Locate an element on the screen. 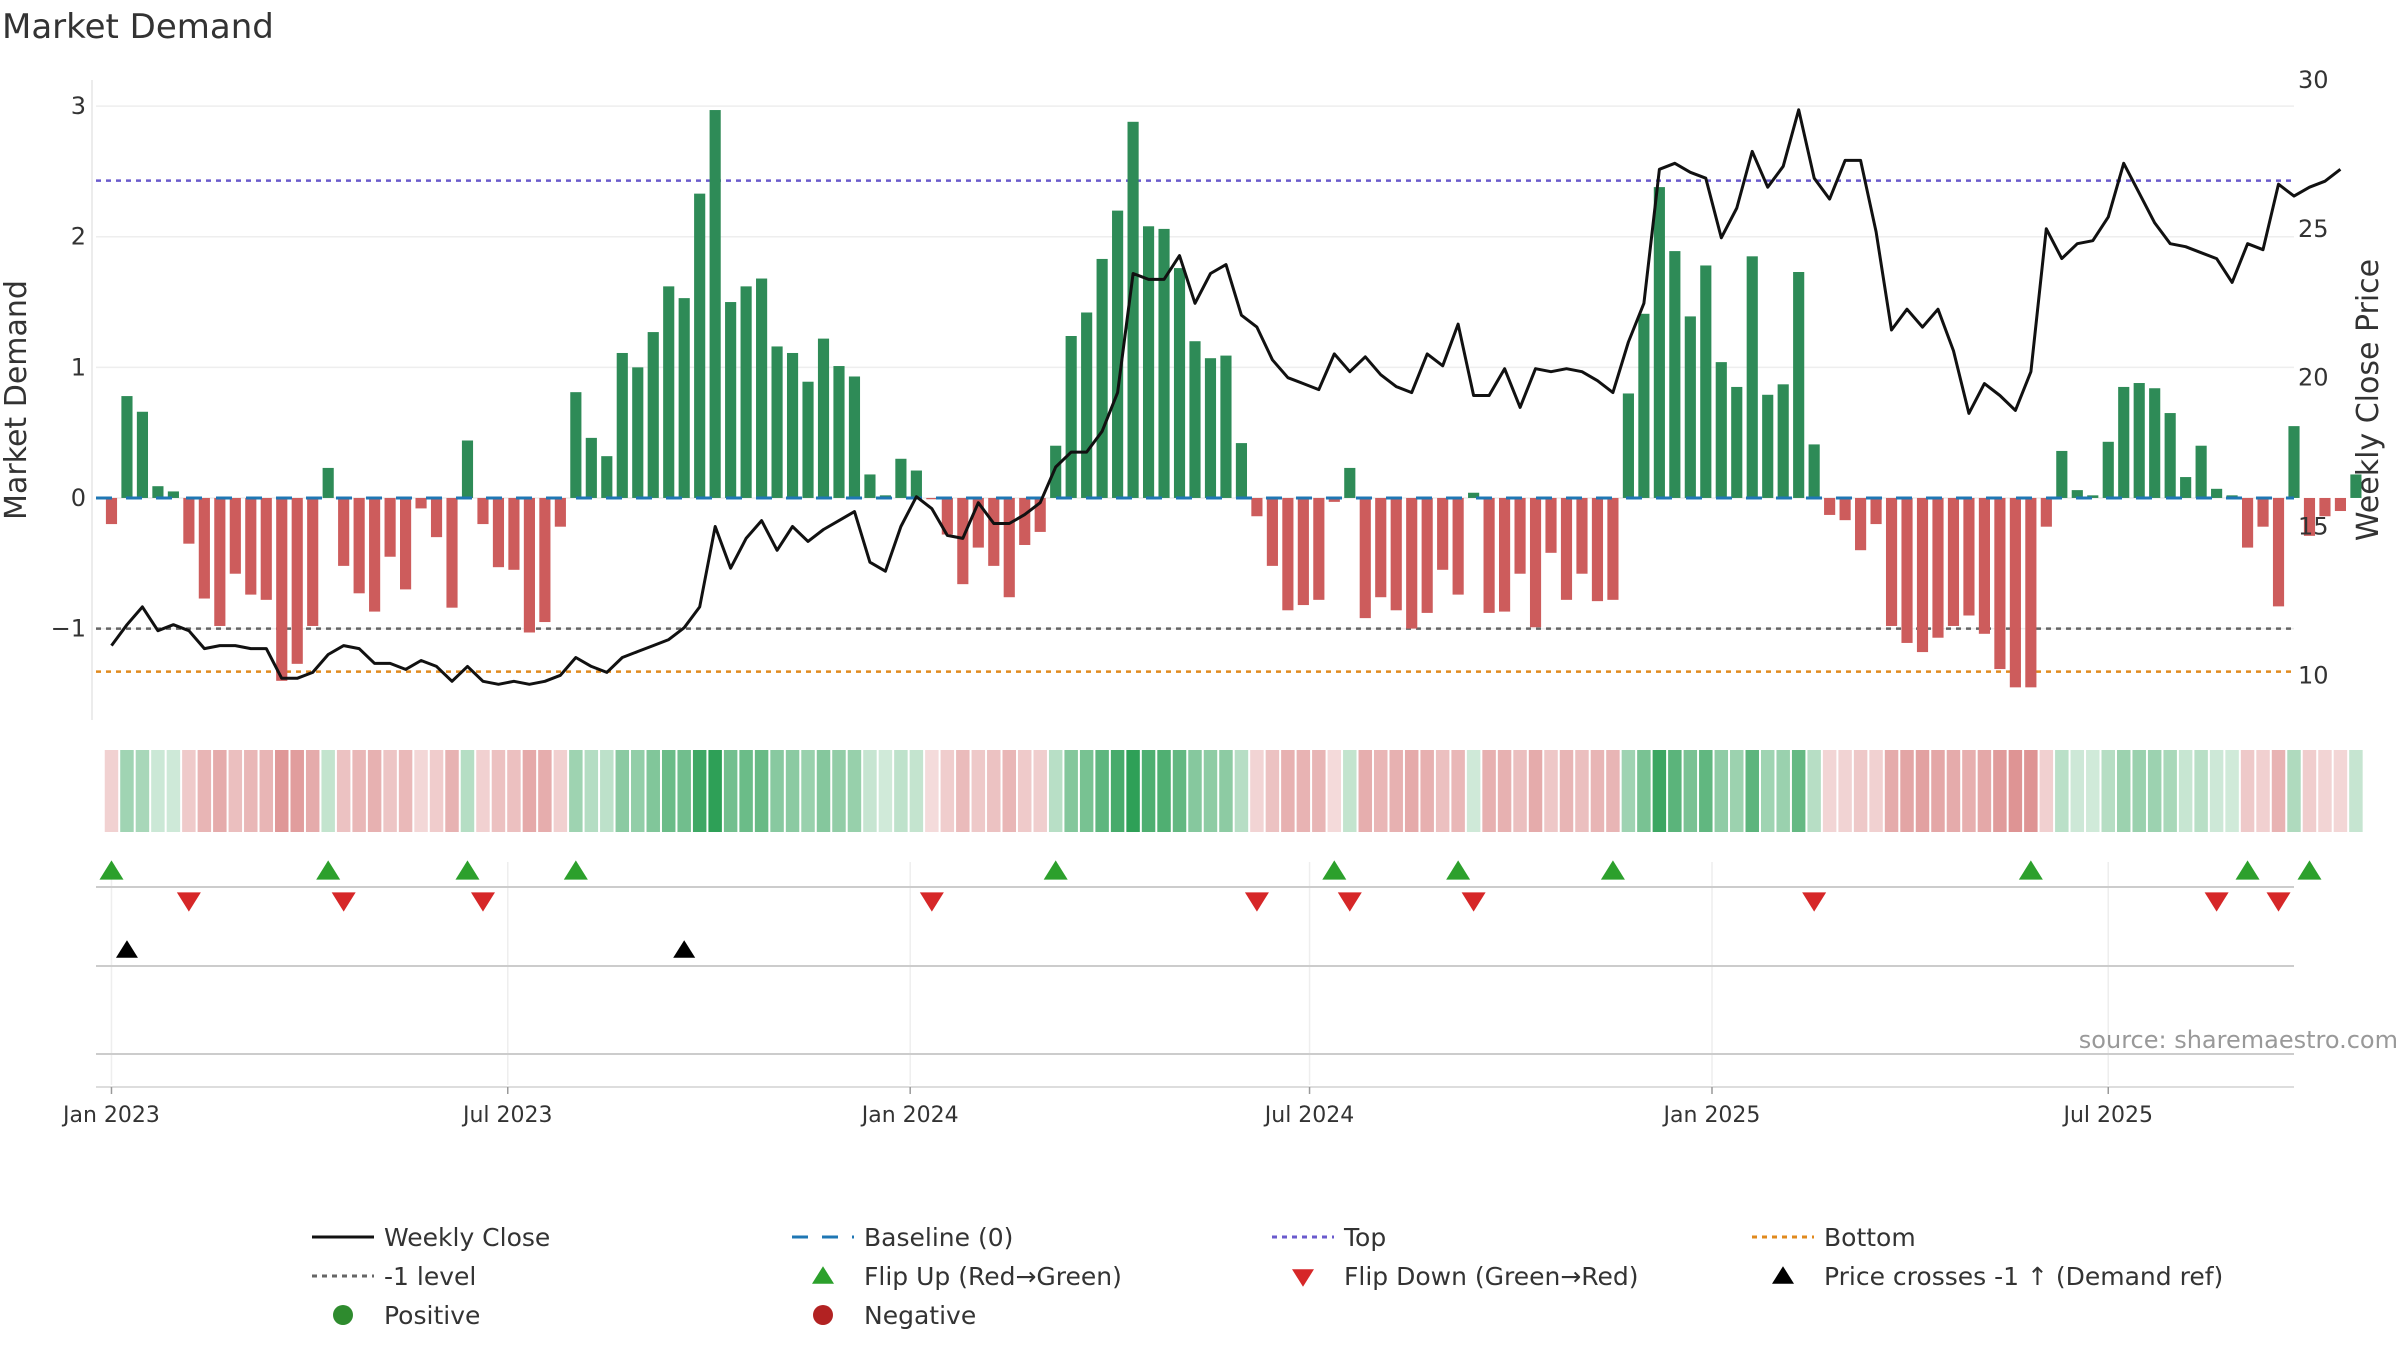 The width and height of the screenshot is (2400, 1350). x-tick-label: Jan 2023 is located at coordinates (110, 1115).